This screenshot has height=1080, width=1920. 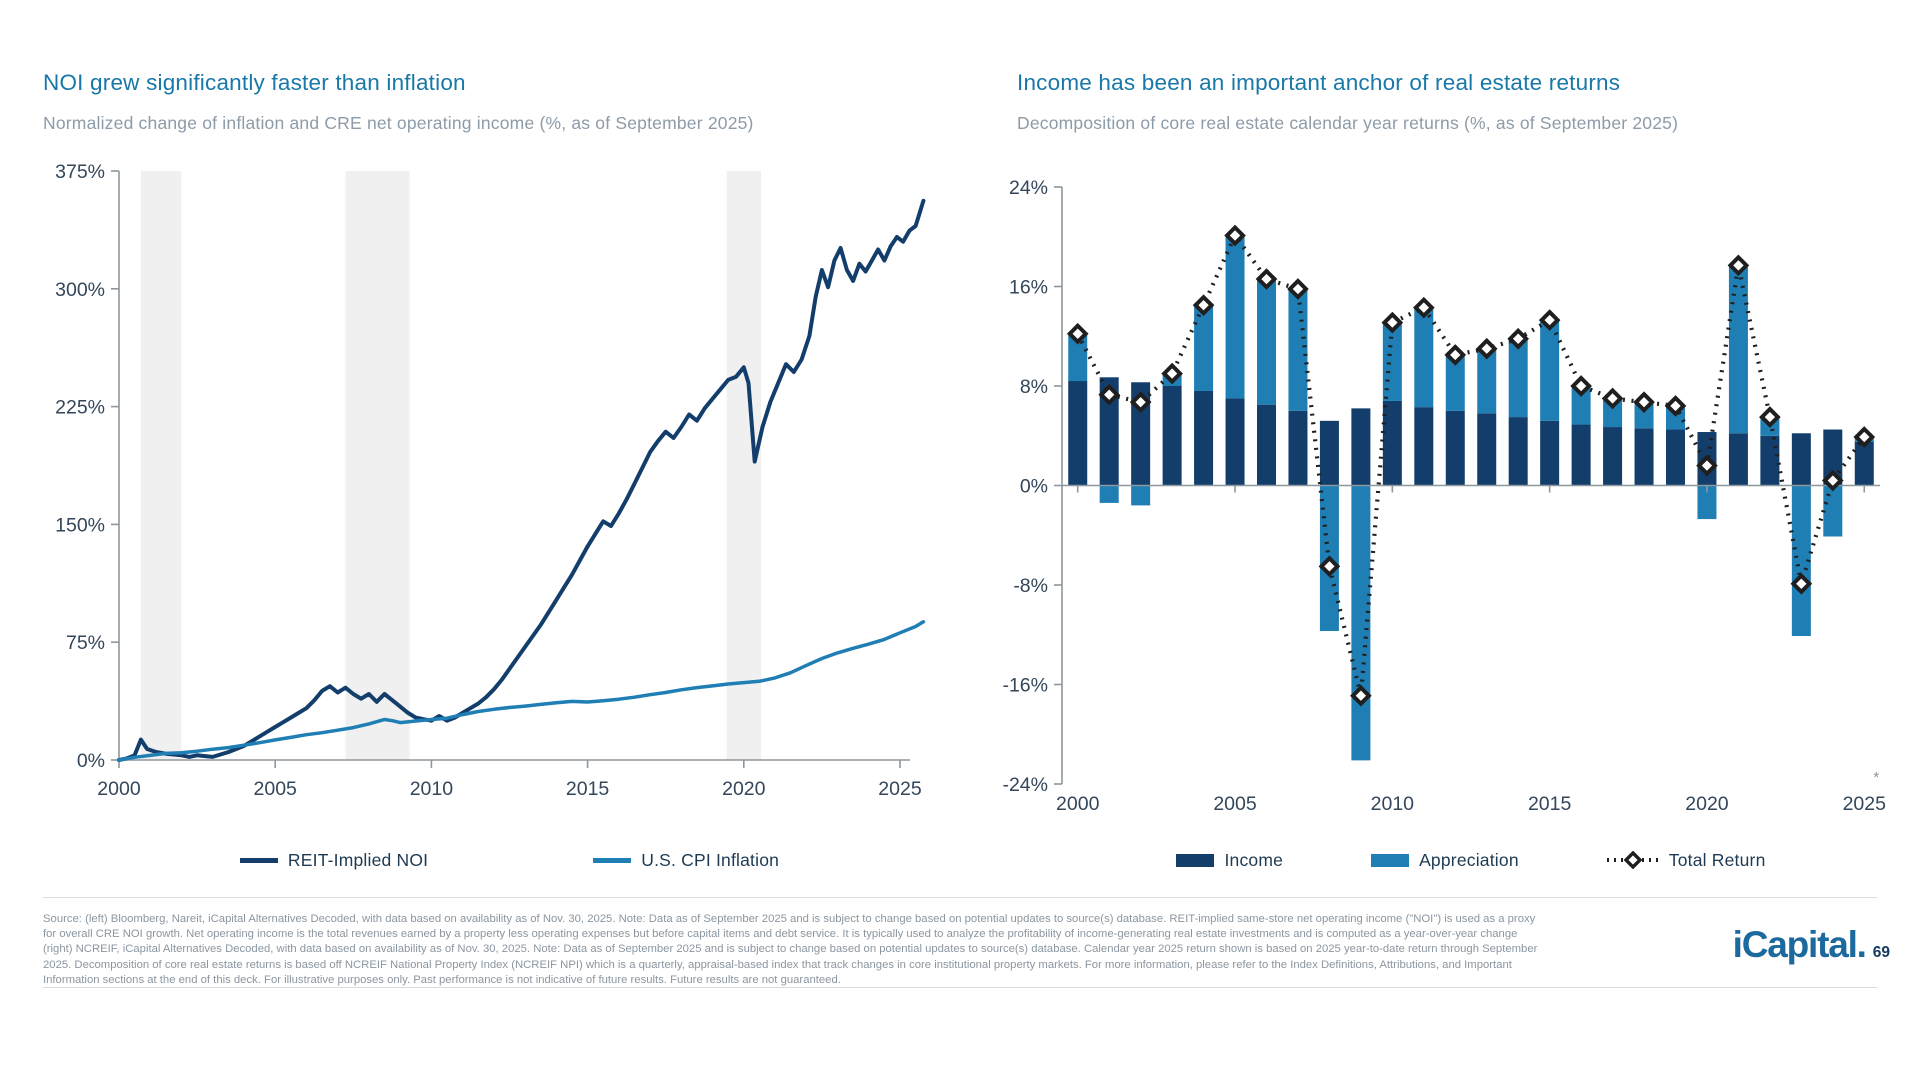 What do you see at coordinates (1195, 860) in the screenshot?
I see `rect-swatch-icon` at bounding box center [1195, 860].